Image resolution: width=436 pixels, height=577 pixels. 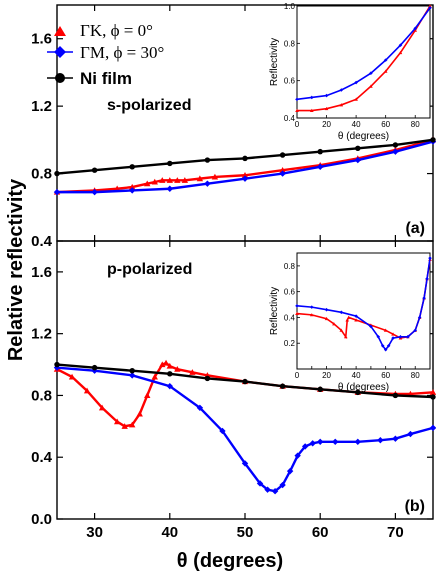 I want to click on x-tick-label: 30, so click(x=94, y=532).